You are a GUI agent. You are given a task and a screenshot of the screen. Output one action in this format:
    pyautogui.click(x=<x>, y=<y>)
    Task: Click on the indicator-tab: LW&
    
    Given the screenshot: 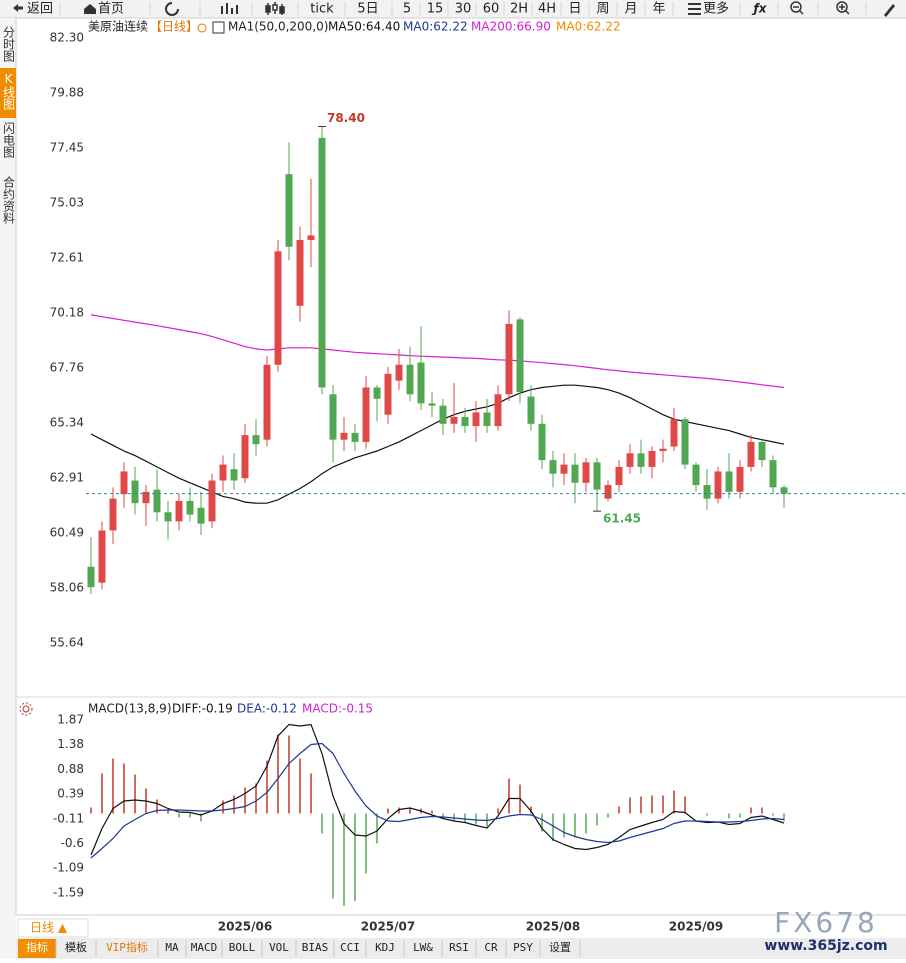 What is the action you would take?
    pyautogui.click(x=423, y=947)
    